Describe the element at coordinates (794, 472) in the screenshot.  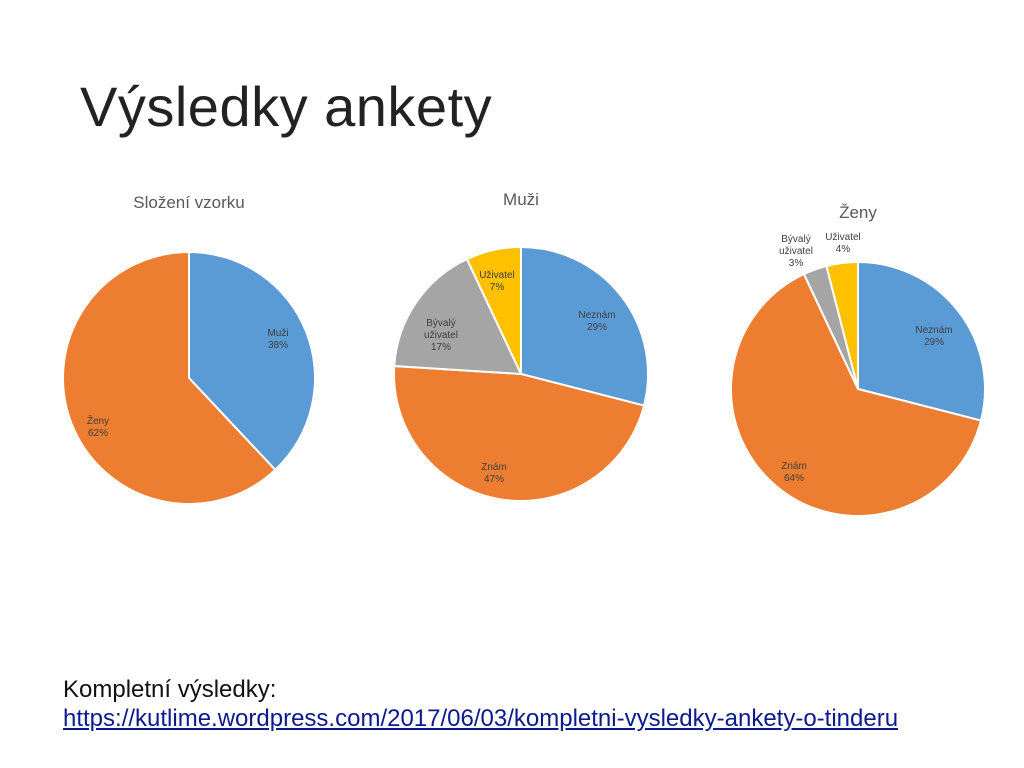
I see `slice-label: Znám 64%` at that location.